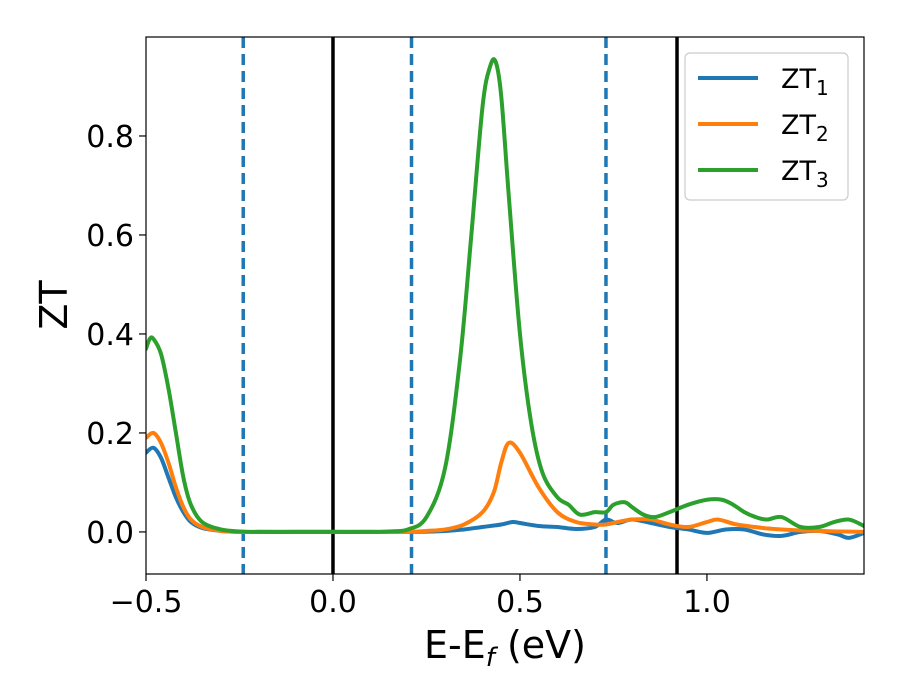 The image size is (900, 700). What do you see at coordinates (110, 434) in the screenshot?
I see `y-tick-label: 0.2` at bounding box center [110, 434].